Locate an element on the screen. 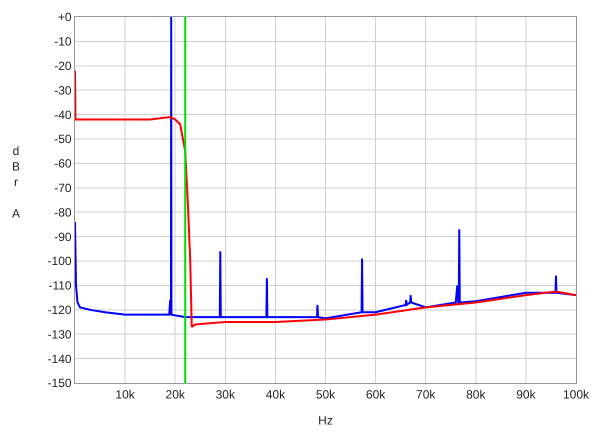 This screenshot has width=600, height=435. y-tick-label: -100 is located at coordinates (60, 261).